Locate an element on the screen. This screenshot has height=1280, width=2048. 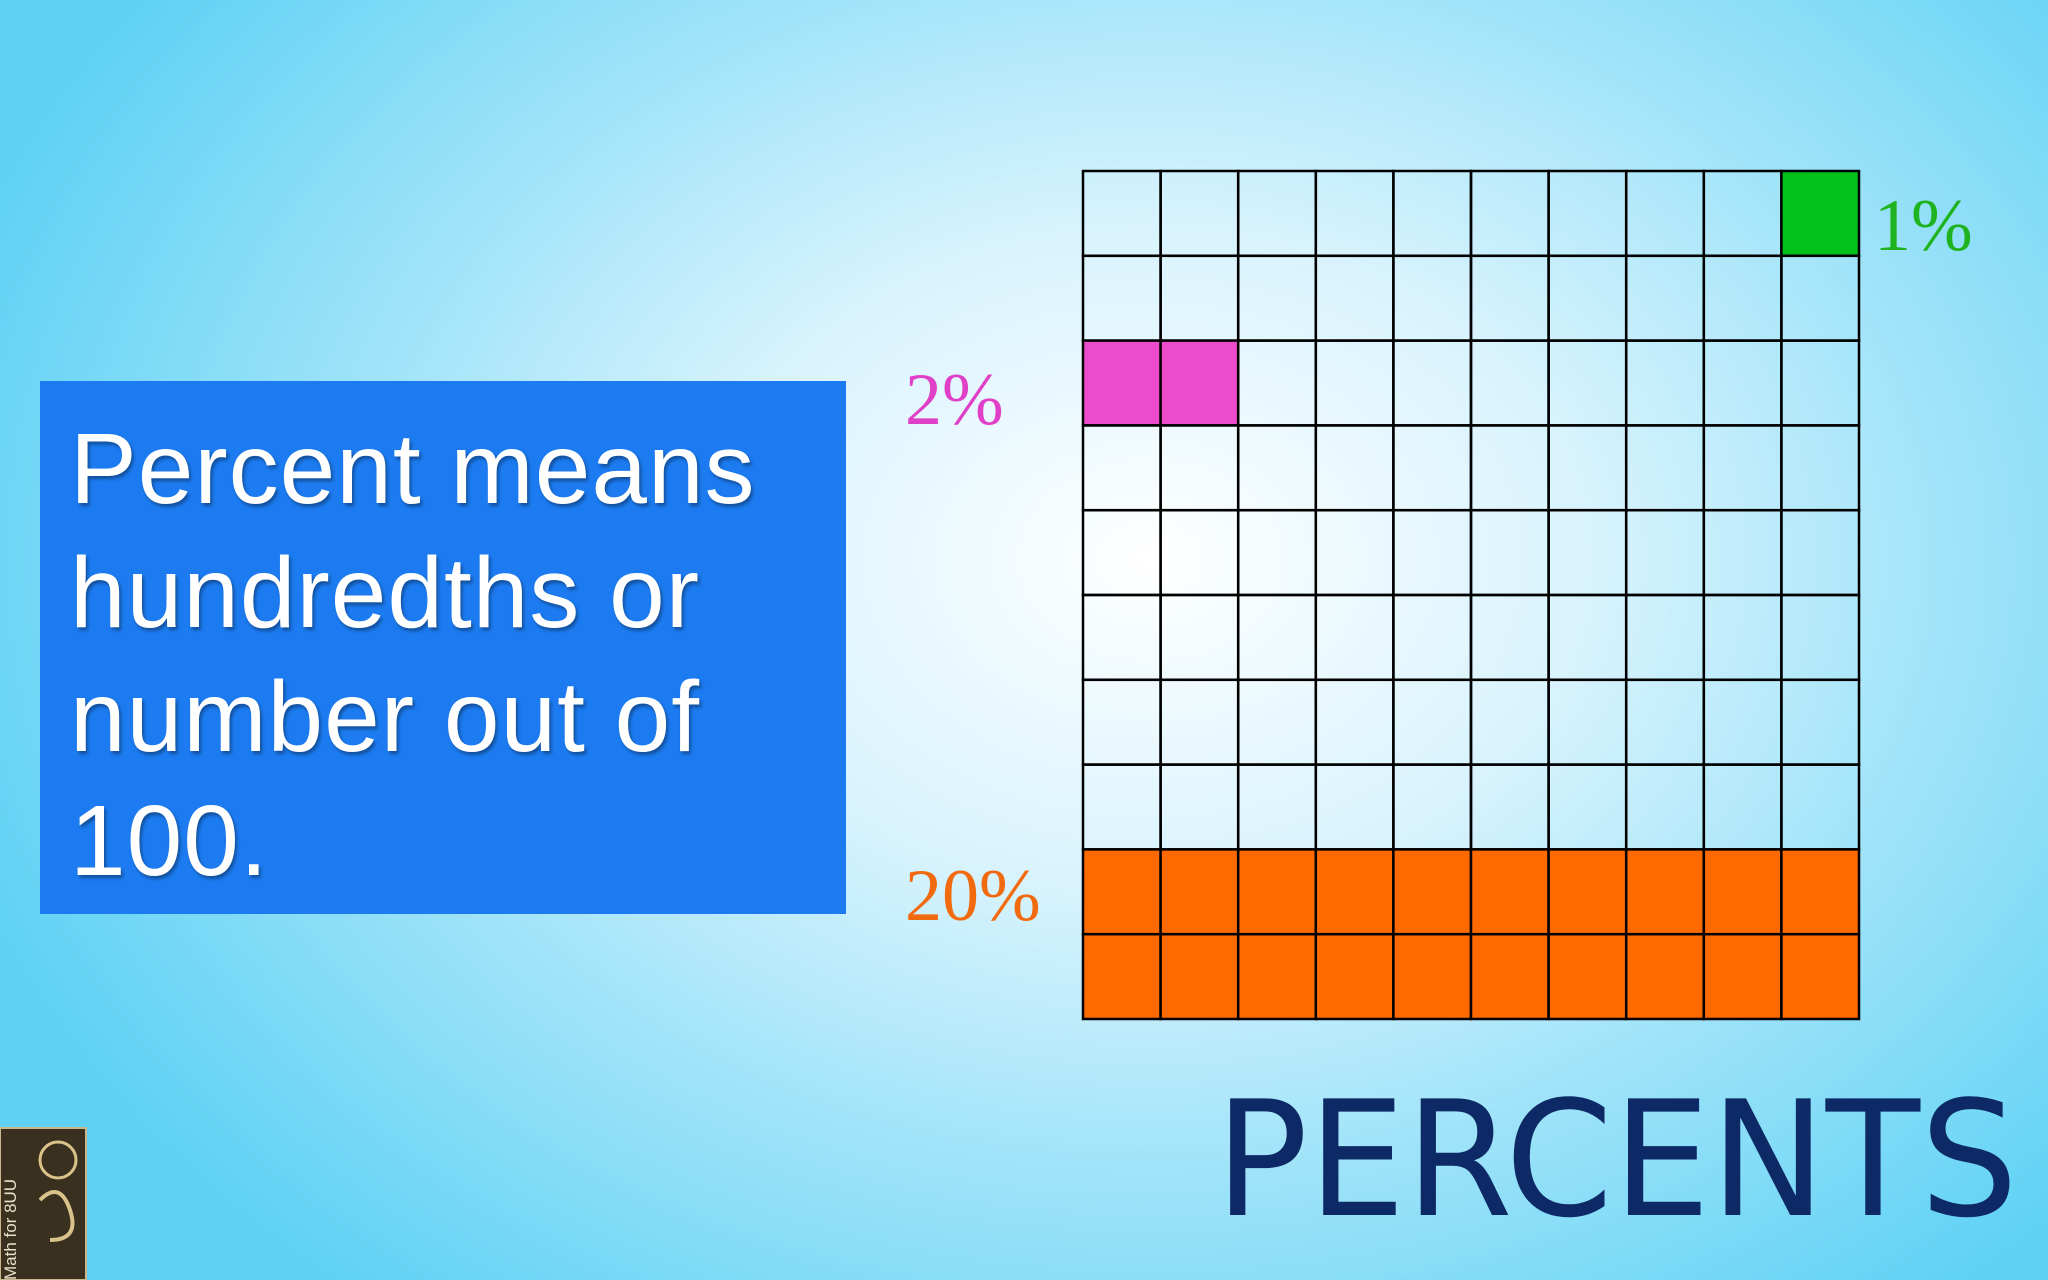
label-one-percent: 1% is located at coordinates (1923, 226).